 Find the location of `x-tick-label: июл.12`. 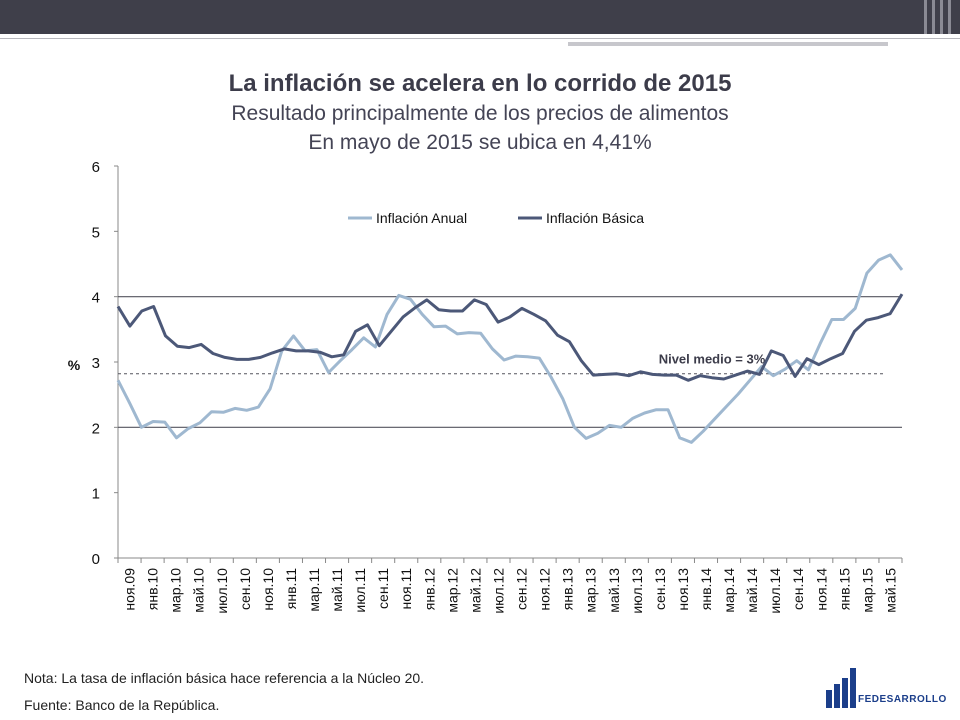

x-tick-label: июл.12 is located at coordinates (498, 591).